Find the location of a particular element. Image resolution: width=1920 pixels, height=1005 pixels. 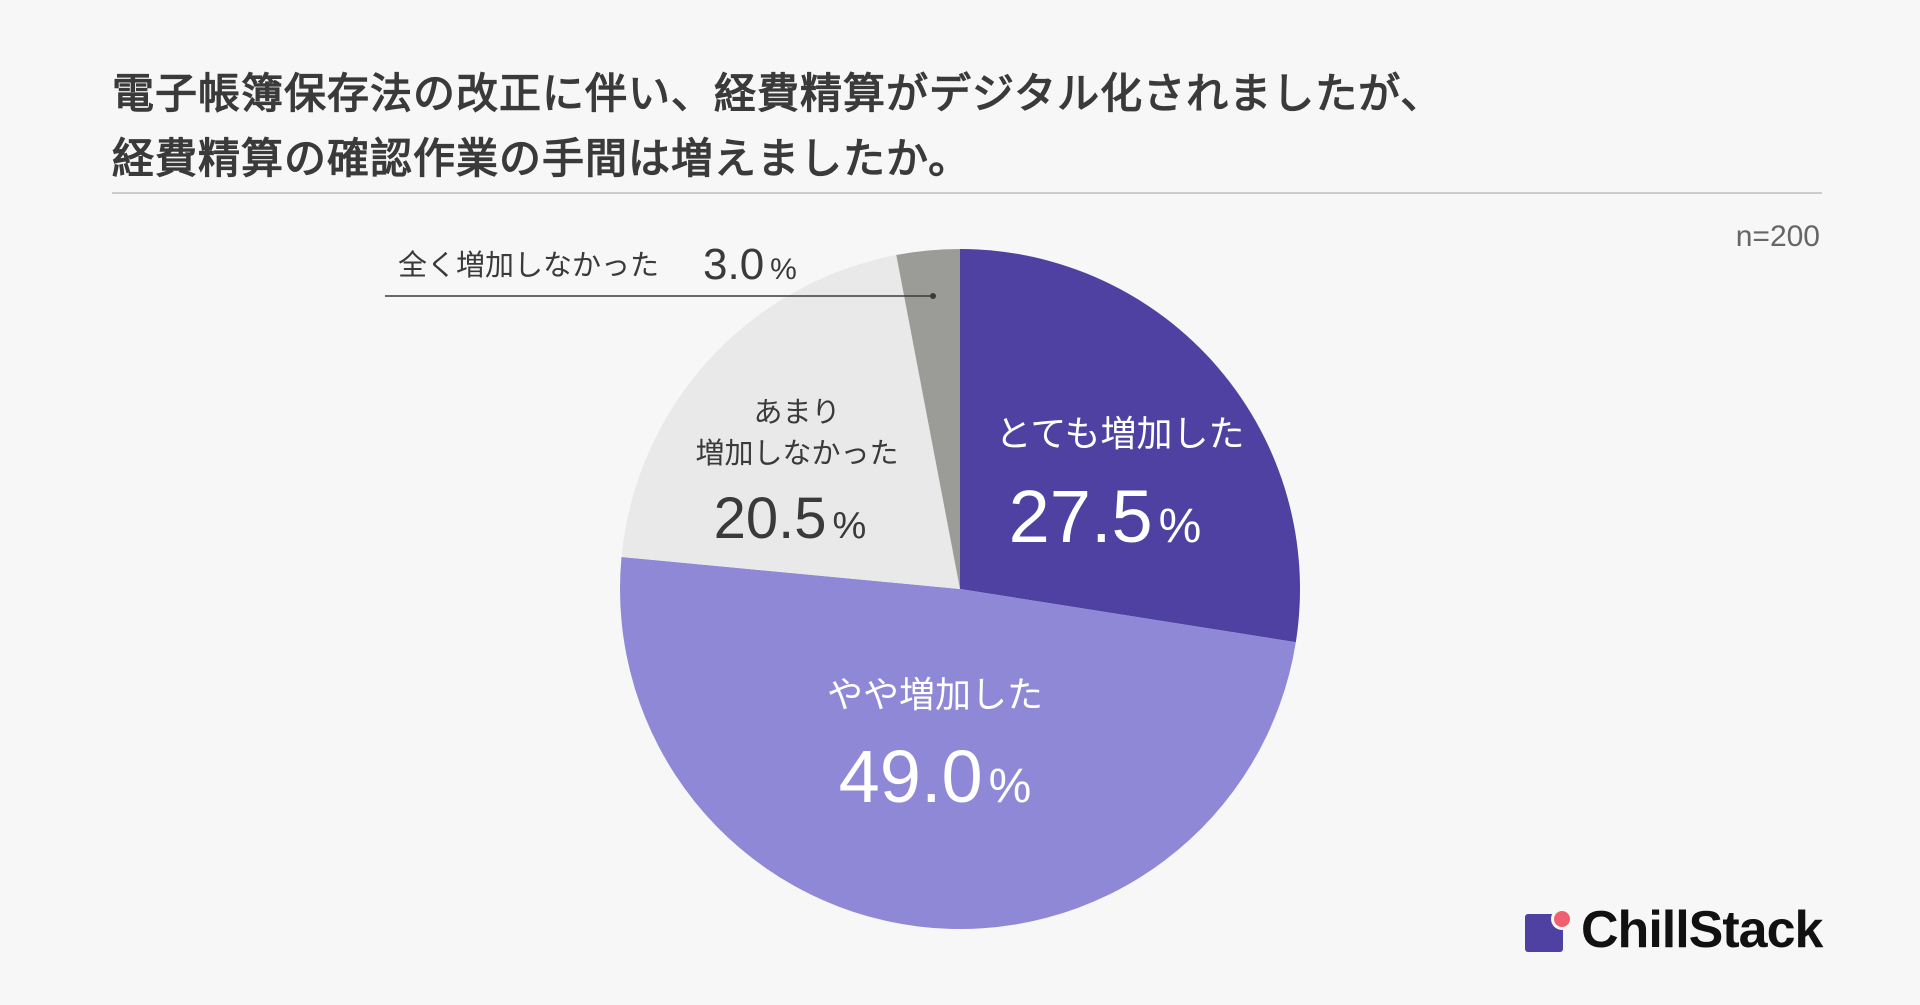

sample-size: n=200 is located at coordinates (1777, 236).